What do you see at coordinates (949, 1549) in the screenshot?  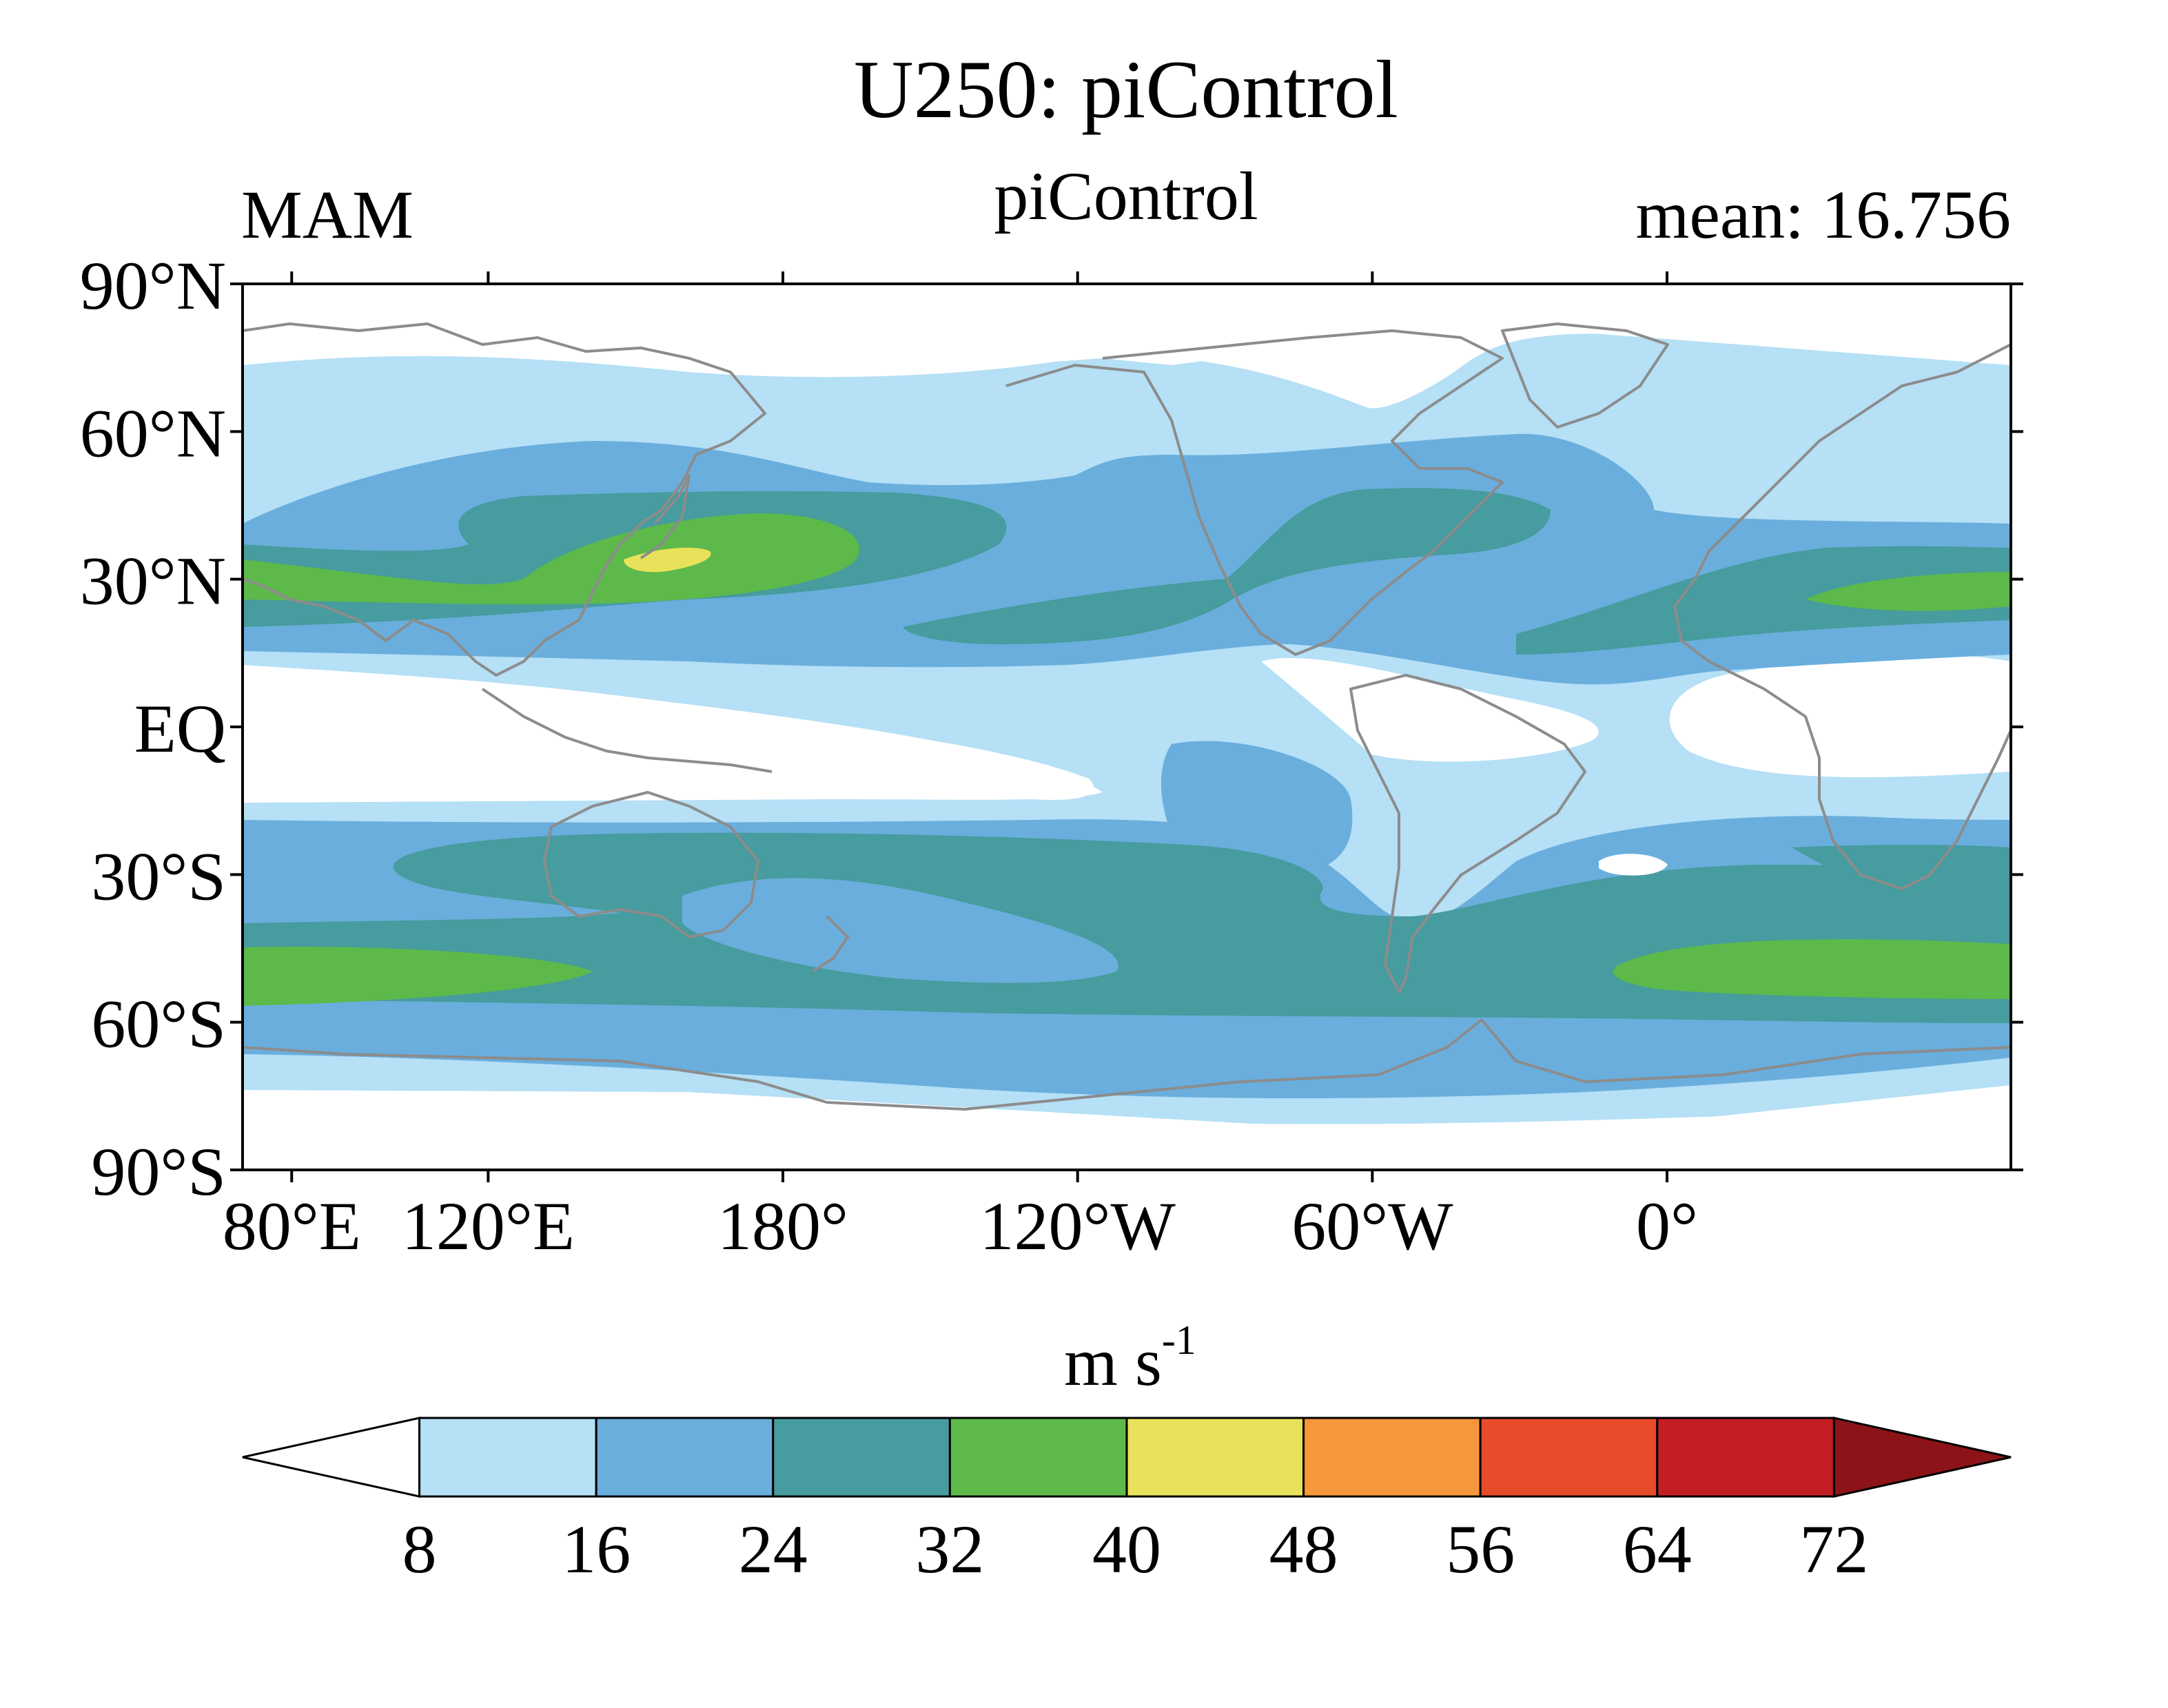 I see `colorbar-label: 32` at bounding box center [949, 1549].